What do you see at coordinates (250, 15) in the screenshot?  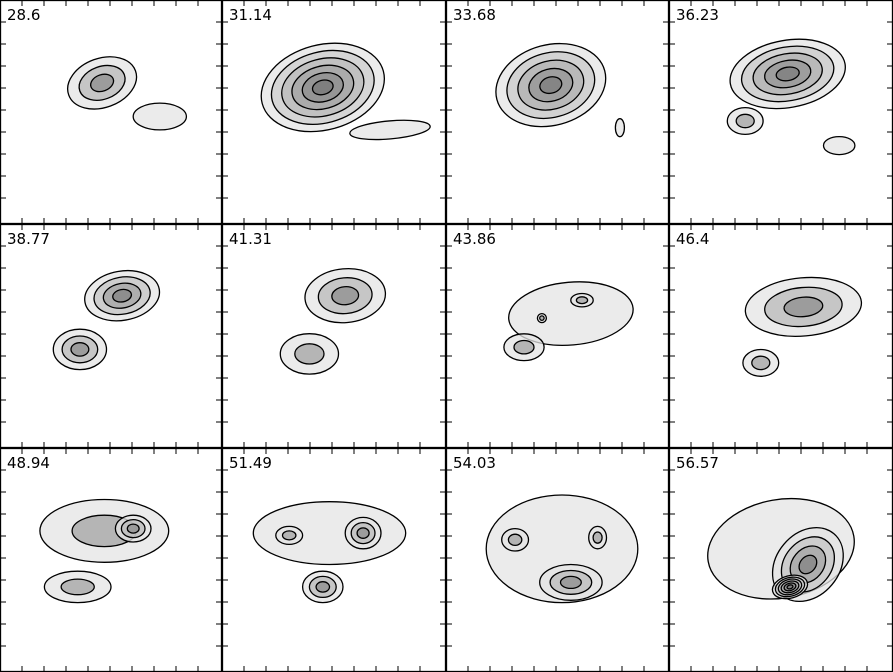 I see `panel-label: 31.14` at bounding box center [250, 15].